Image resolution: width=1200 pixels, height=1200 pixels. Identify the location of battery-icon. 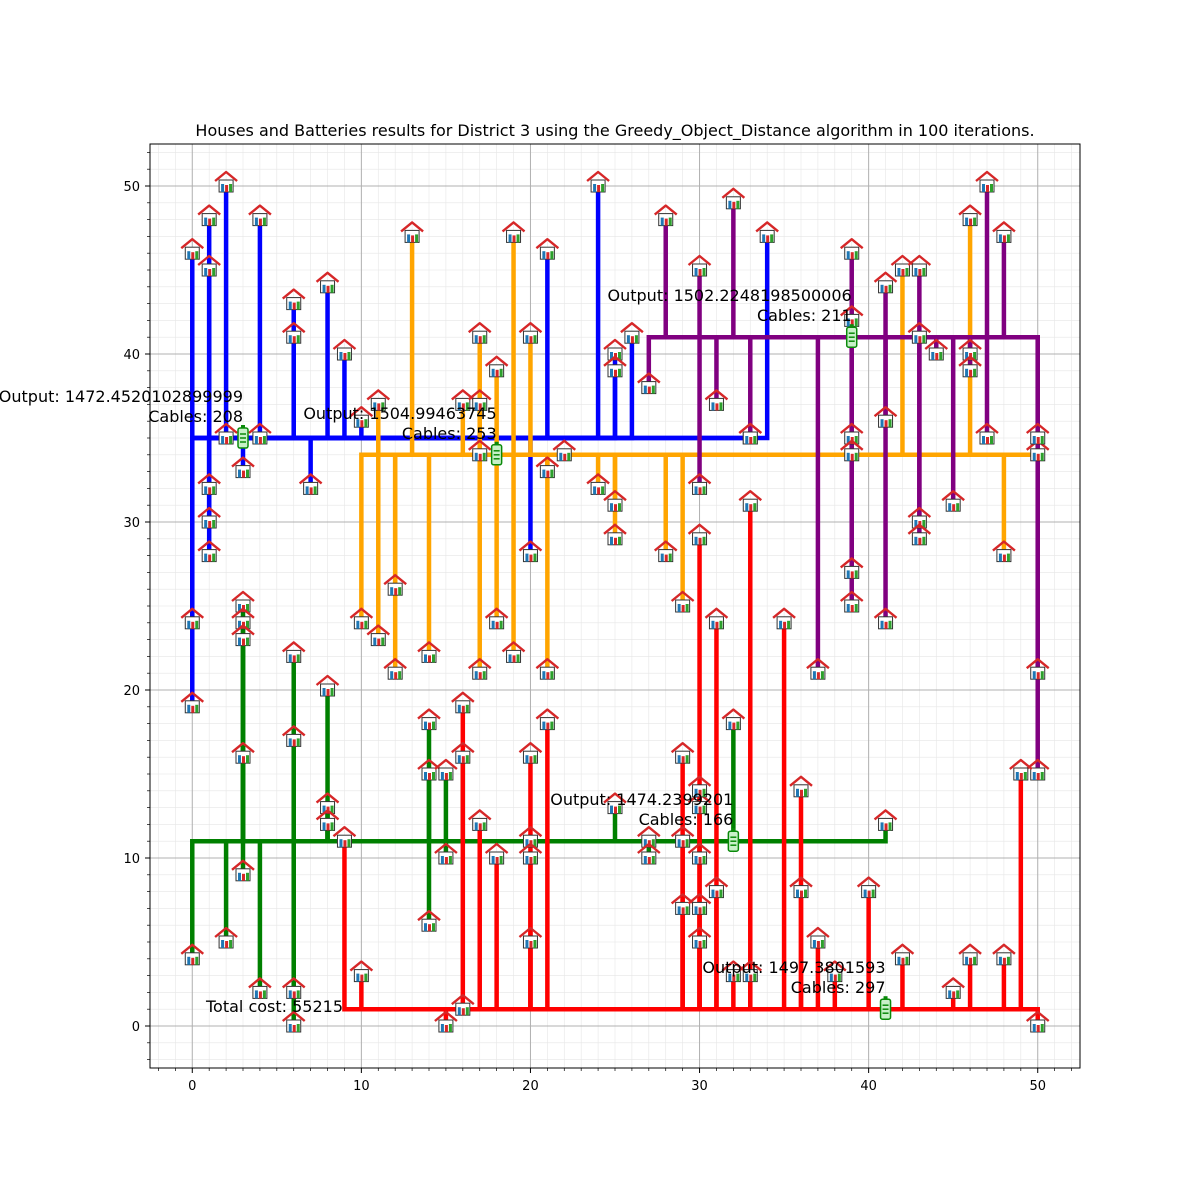
(243, 437).